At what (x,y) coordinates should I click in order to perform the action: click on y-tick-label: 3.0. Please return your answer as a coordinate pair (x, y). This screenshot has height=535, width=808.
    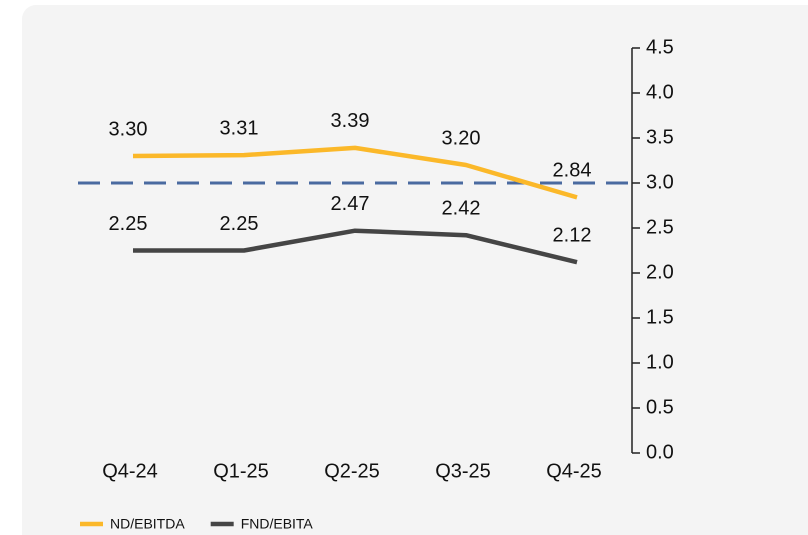
    Looking at the image, I should click on (660, 182).